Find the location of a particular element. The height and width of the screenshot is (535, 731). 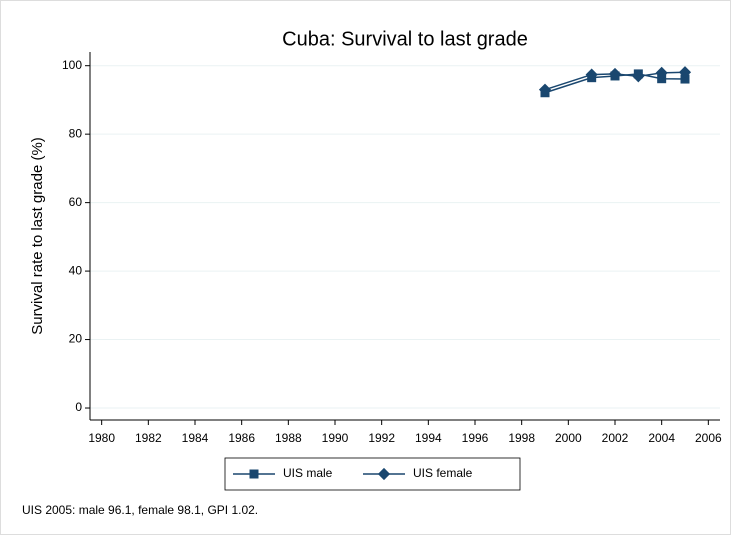

x-tick-label: 1992 is located at coordinates (381, 438).